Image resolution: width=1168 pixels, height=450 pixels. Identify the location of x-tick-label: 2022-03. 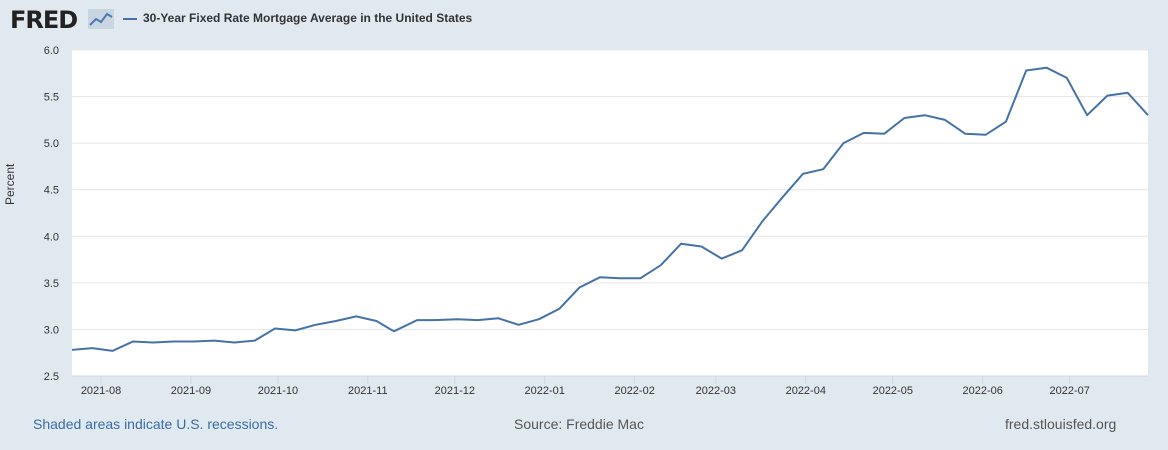
(716, 391).